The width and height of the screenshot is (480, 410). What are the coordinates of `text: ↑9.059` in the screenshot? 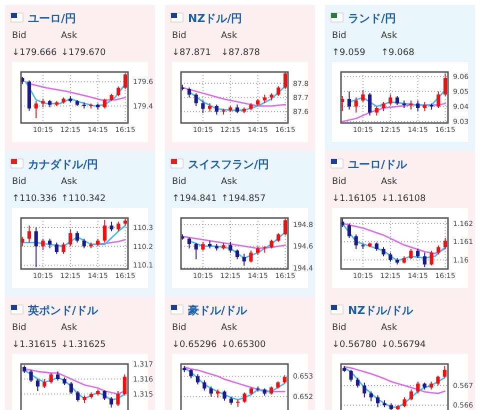 It's located at (349, 53).